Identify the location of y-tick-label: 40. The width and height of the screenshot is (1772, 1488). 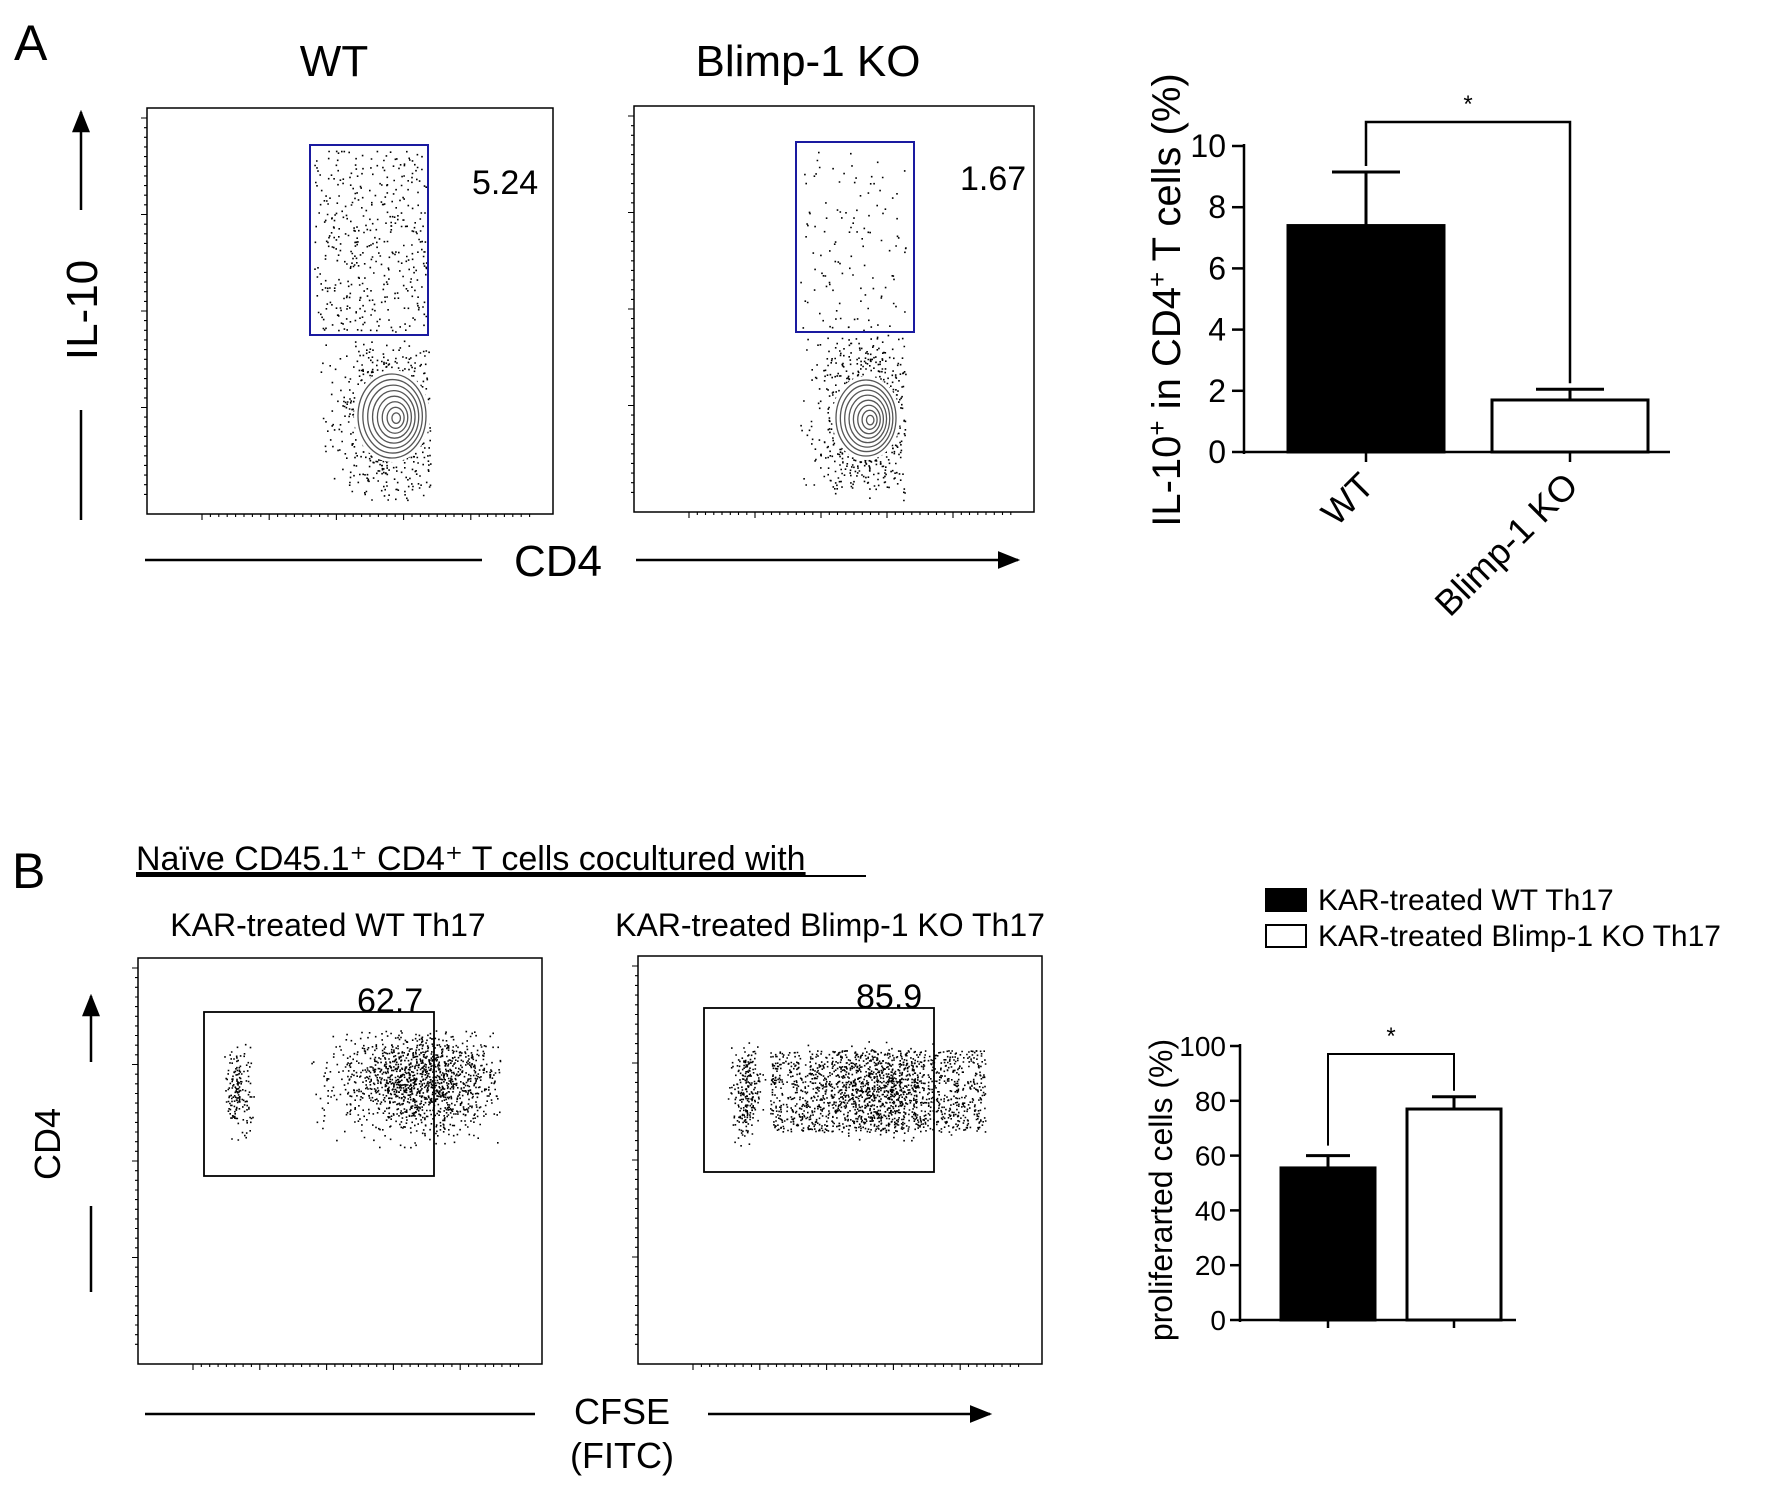
(1210, 1210).